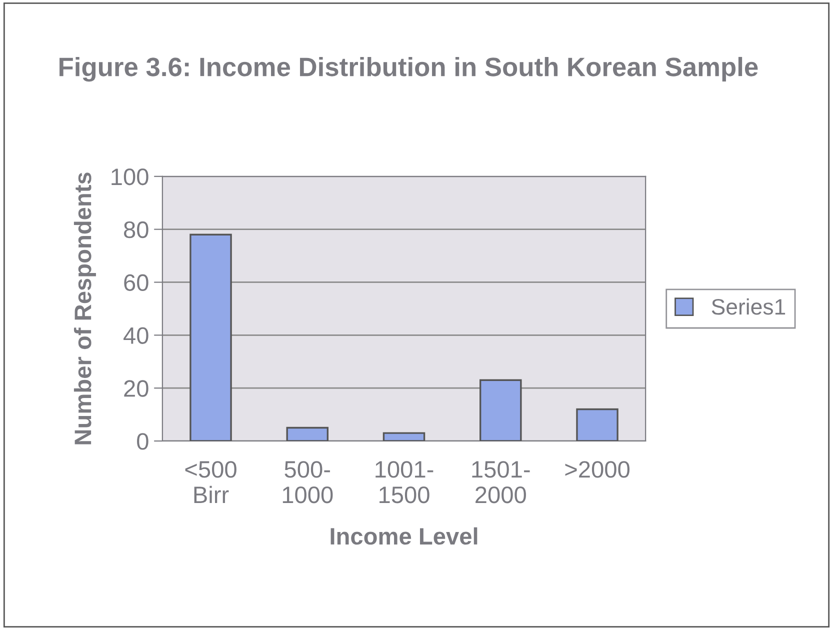 The width and height of the screenshot is (833, 630). I want to click on x-tick-label: >2000, so click(597, 469).